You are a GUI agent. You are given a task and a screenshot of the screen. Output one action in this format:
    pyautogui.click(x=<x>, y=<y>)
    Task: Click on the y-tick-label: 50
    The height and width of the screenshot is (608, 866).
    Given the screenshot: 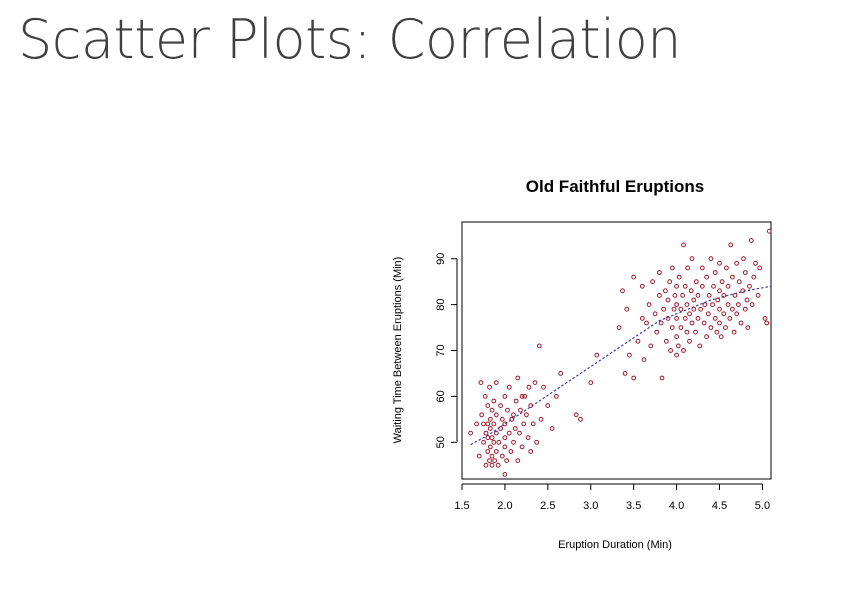 What is the action you would take?
    pyautogui.click(x=441, y=442)
    